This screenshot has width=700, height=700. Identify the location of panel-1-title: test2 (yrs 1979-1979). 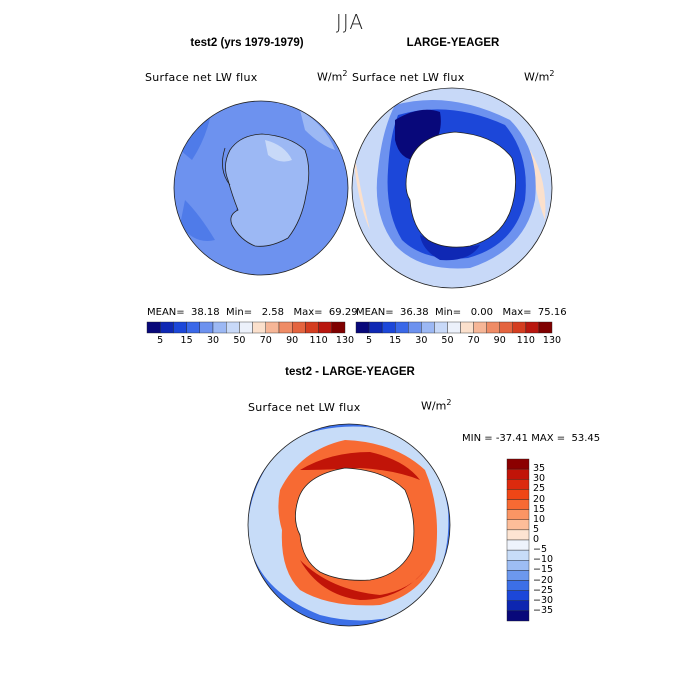
(247, 43).